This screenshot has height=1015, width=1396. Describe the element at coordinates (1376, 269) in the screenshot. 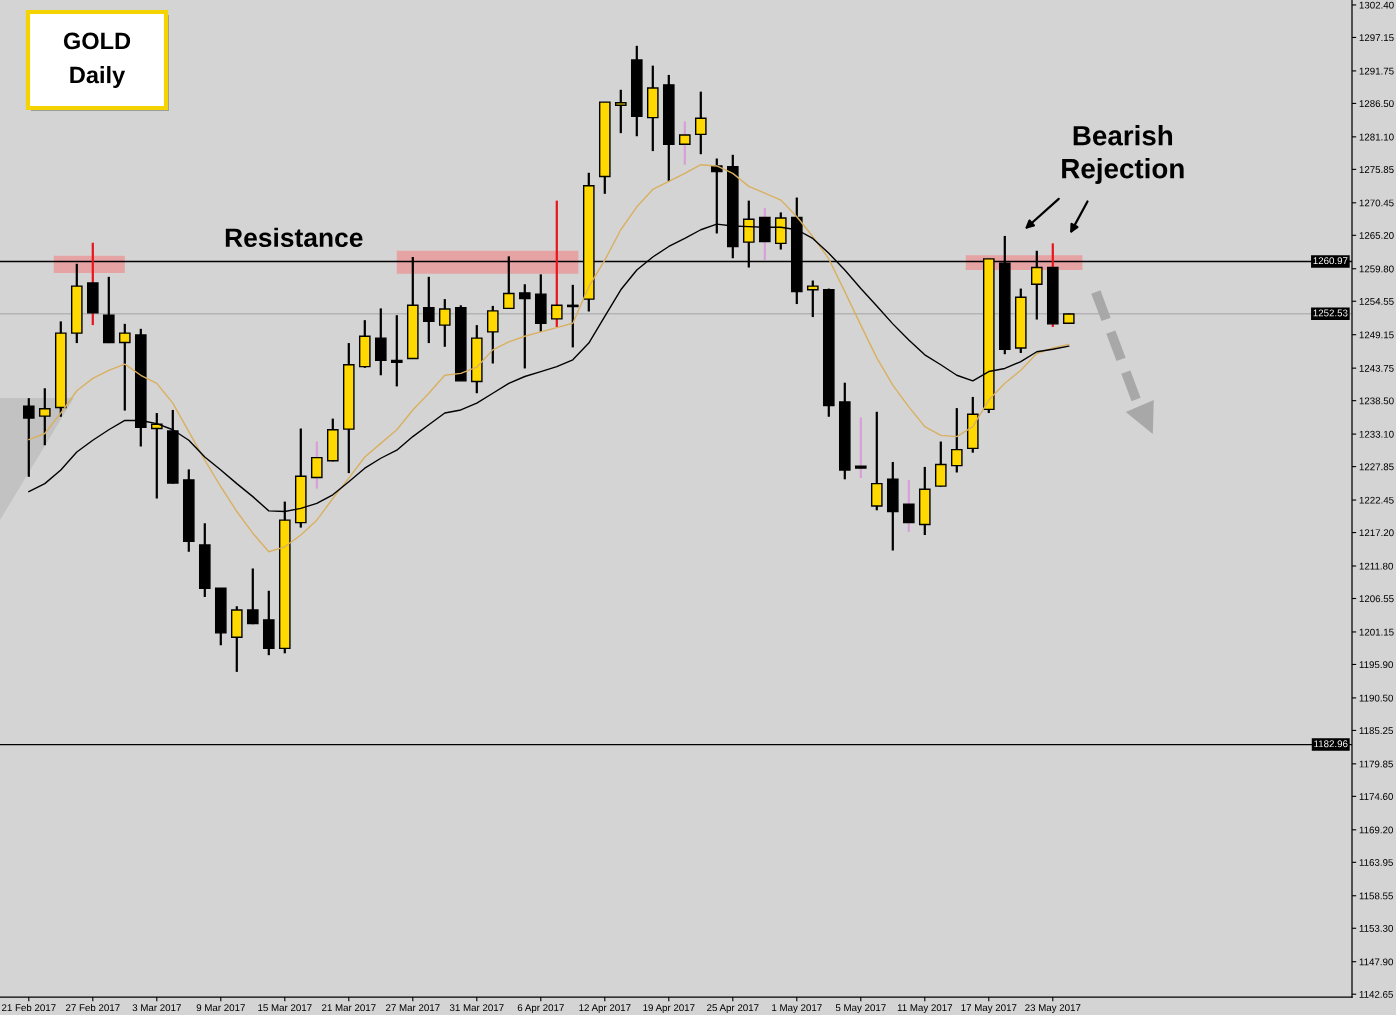

I see `y-tick-label: 1259.80` at that location.